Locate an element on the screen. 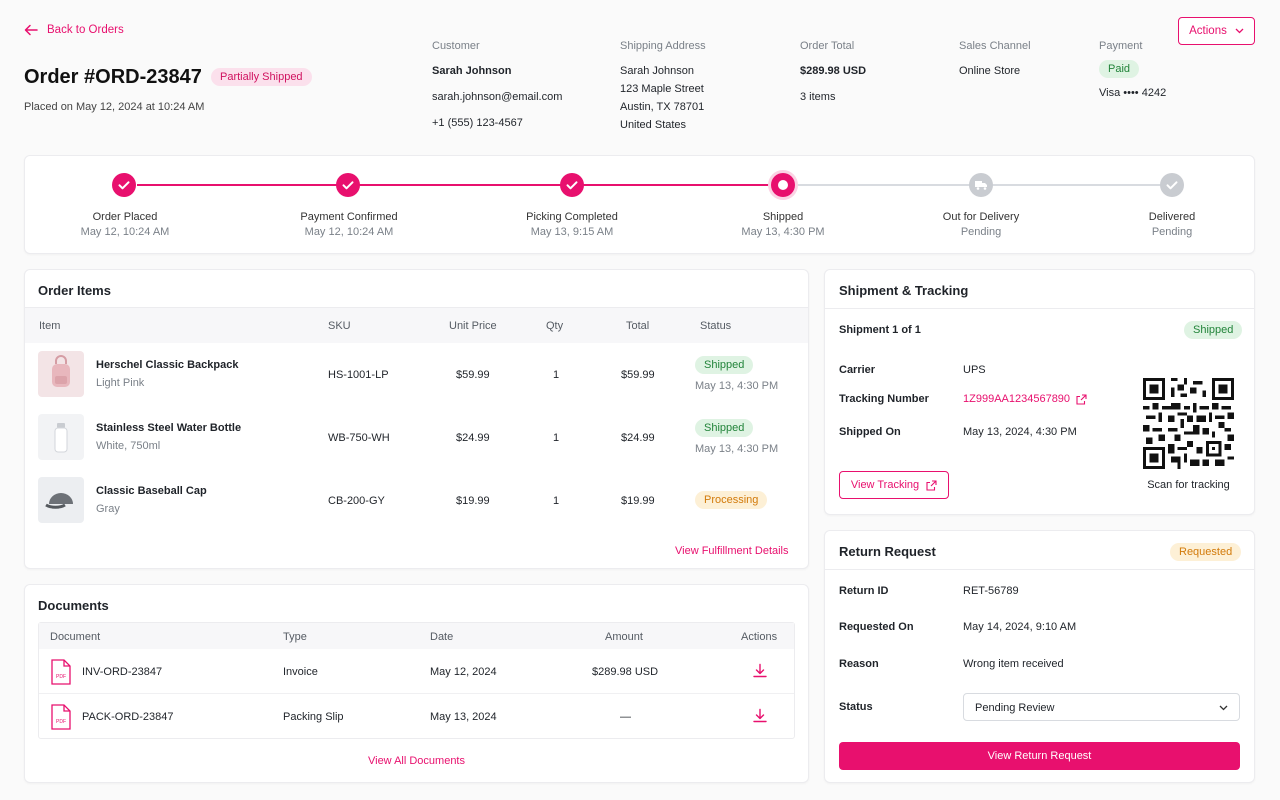  item-name: Stainless Steel Water Bottle is located at coordinates (169, 428).